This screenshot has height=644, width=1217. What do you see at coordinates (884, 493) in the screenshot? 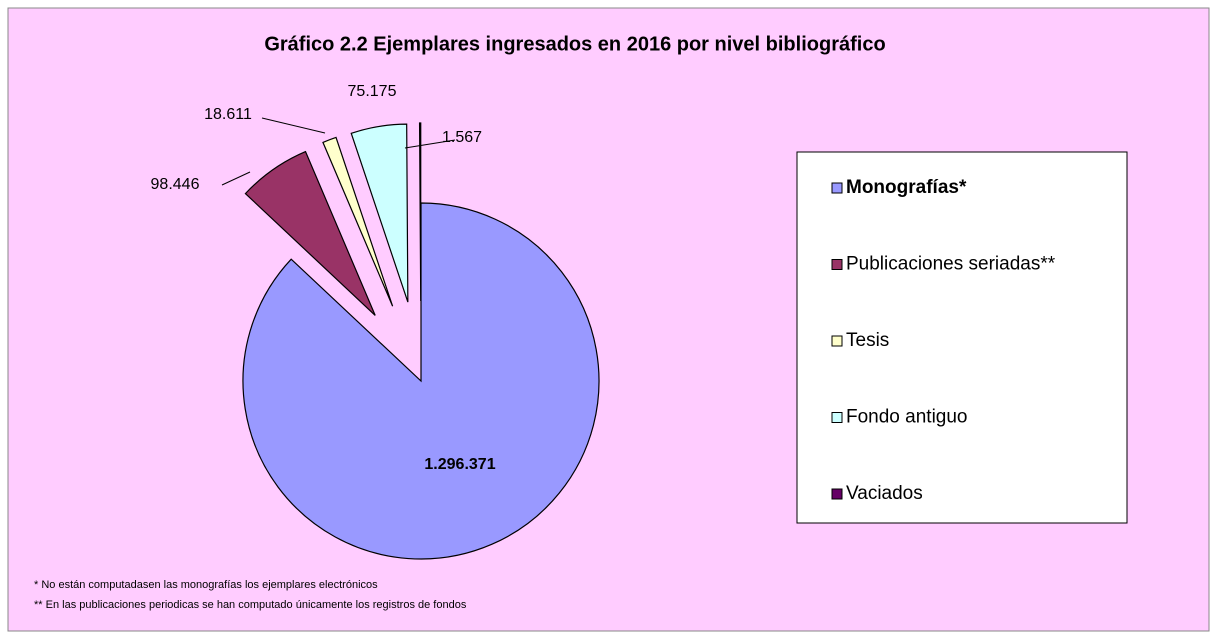
I see `legend-label: Vaciados` at bounding box center [884, 493].